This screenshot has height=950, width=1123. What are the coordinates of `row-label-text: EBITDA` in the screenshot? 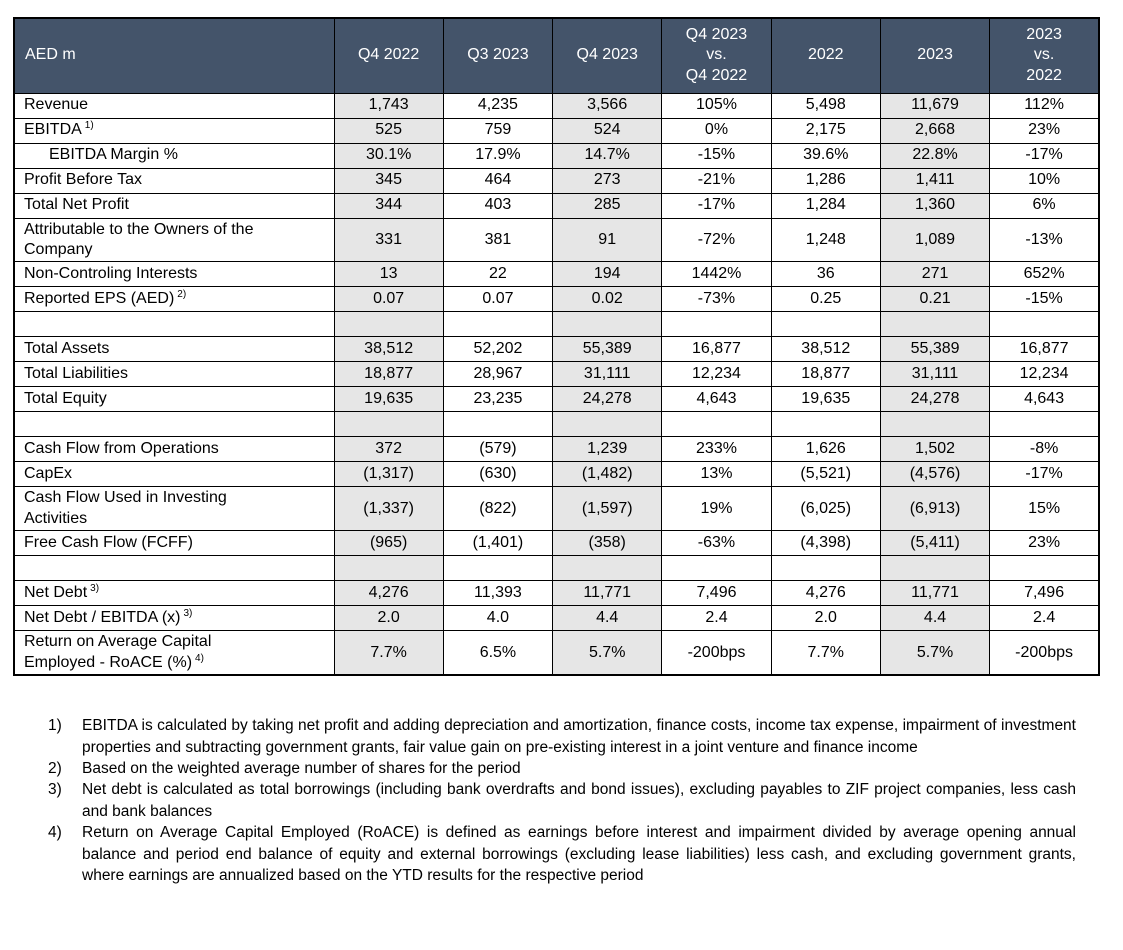 It's located at (53, 130).